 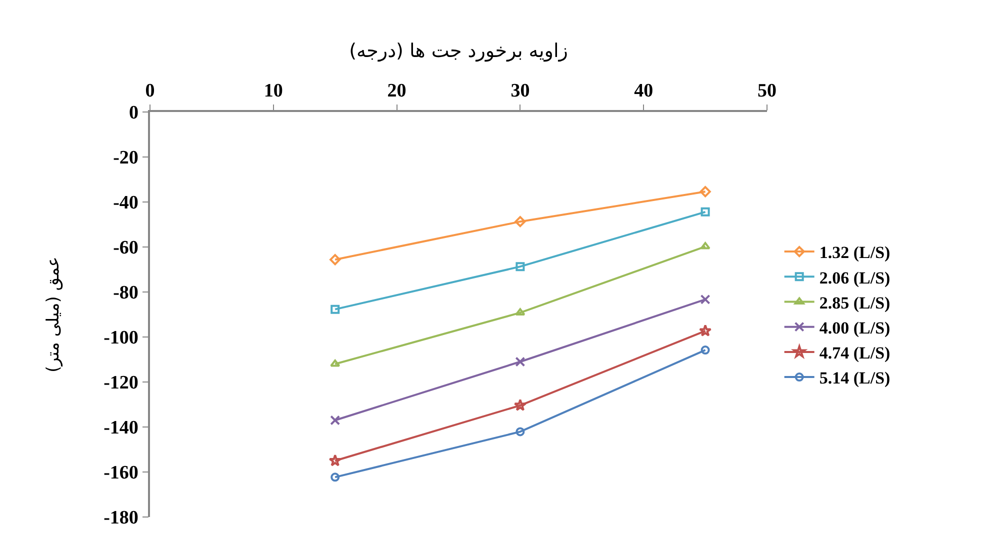 I want to click on y-tick-label: -20, so click(x=125, y=158).